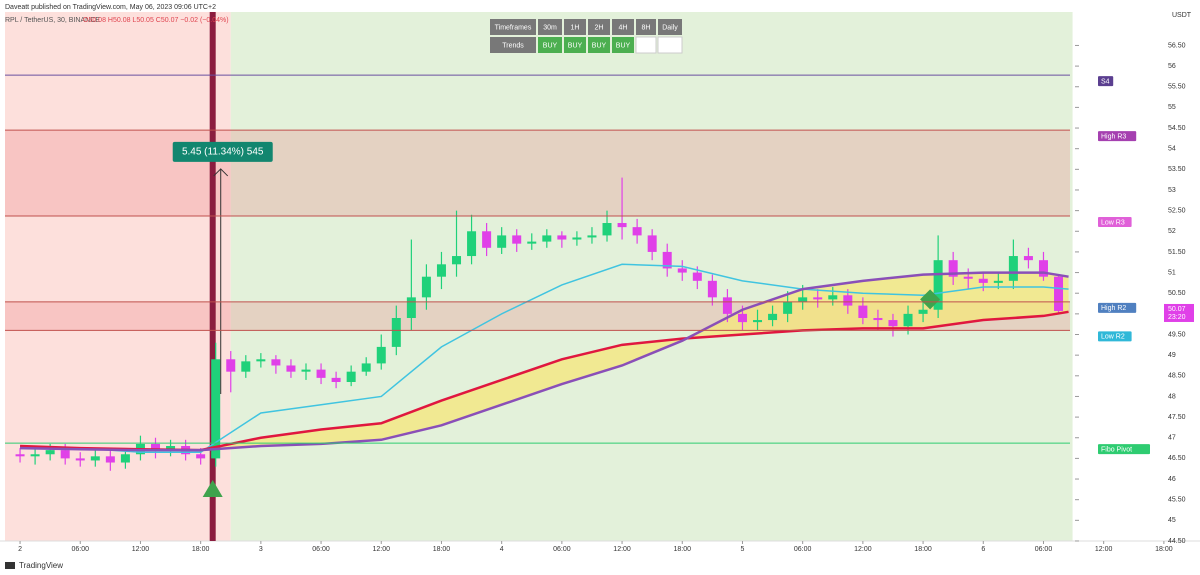 This screenshot has width=1200, height=575. I want to click on y-tick-label: 46, so click(1172, 479).